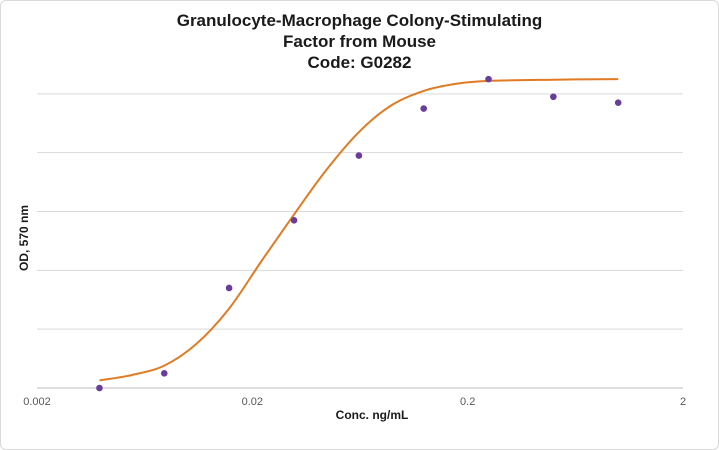  I want to click on x-tick-labels: 0.002 0.02 0.2 2, so click(354, 402).